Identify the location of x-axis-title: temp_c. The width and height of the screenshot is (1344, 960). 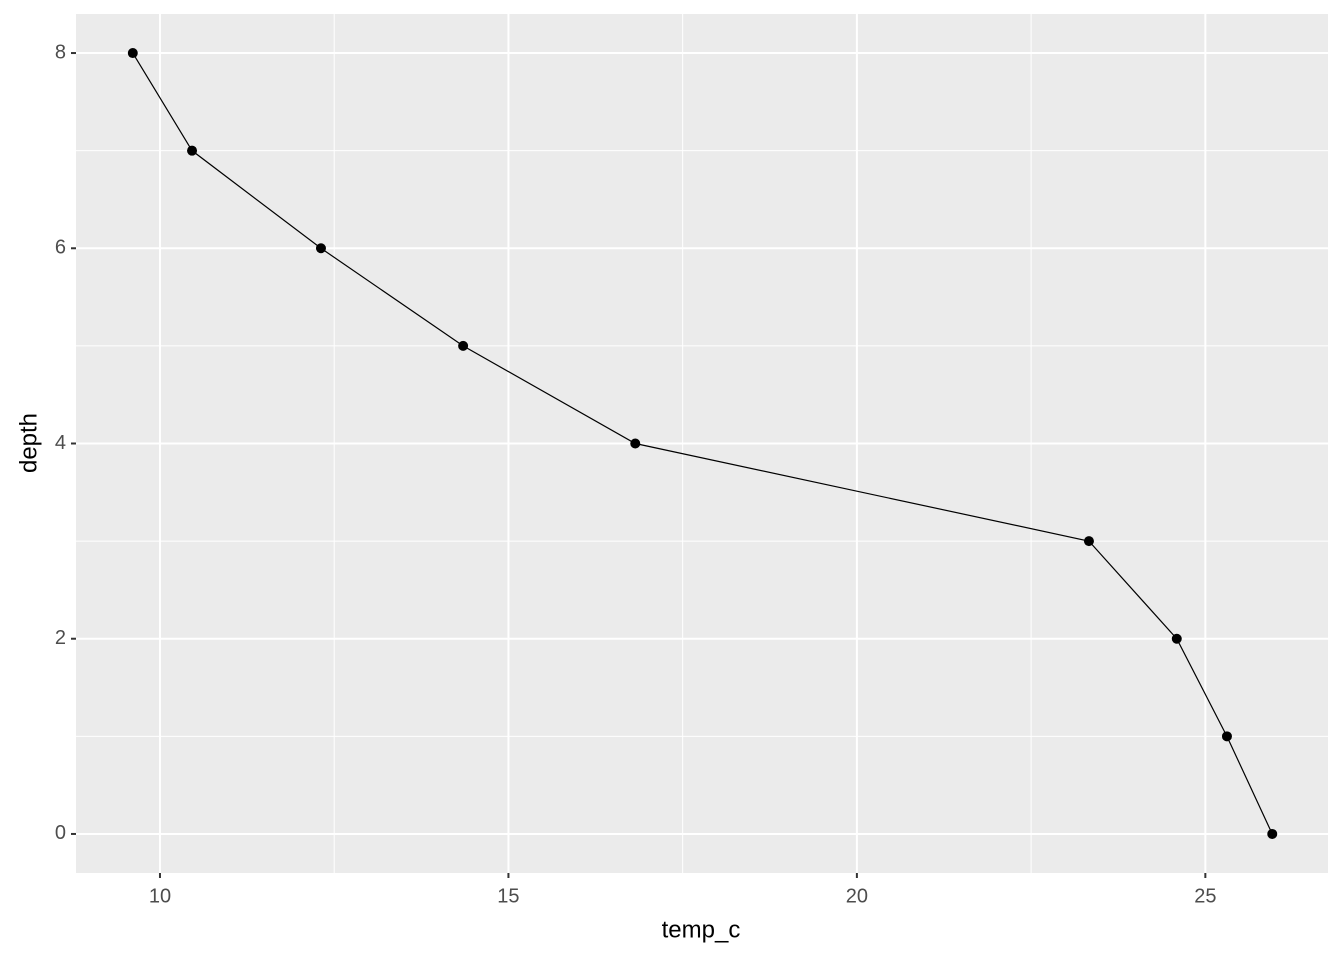
(701, 929).